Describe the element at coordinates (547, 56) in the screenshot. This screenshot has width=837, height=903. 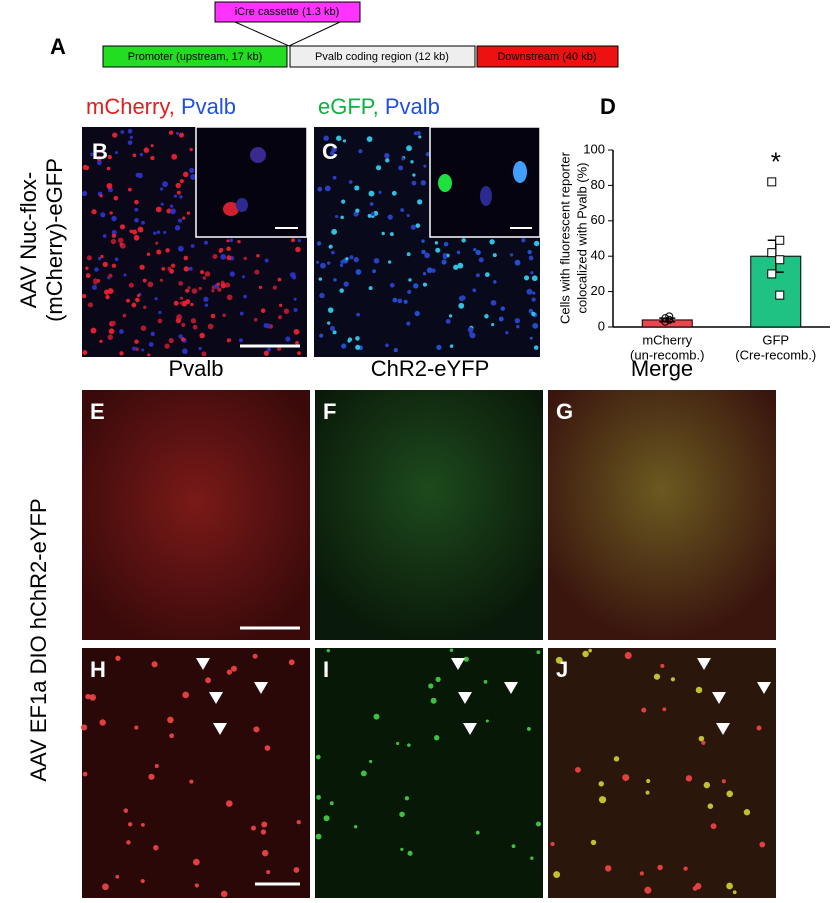
I see `segment` at that location.